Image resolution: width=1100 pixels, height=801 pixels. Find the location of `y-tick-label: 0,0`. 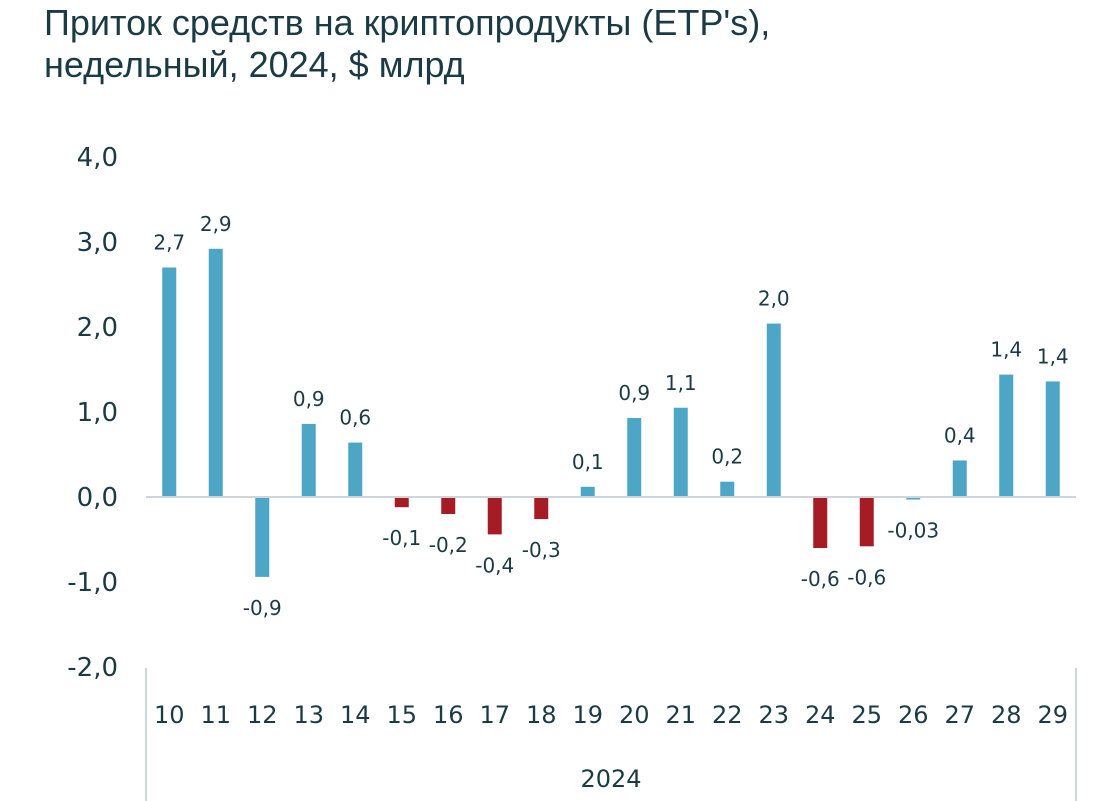

y-tick-label: 0,0 is located at coordinates (97, 498).